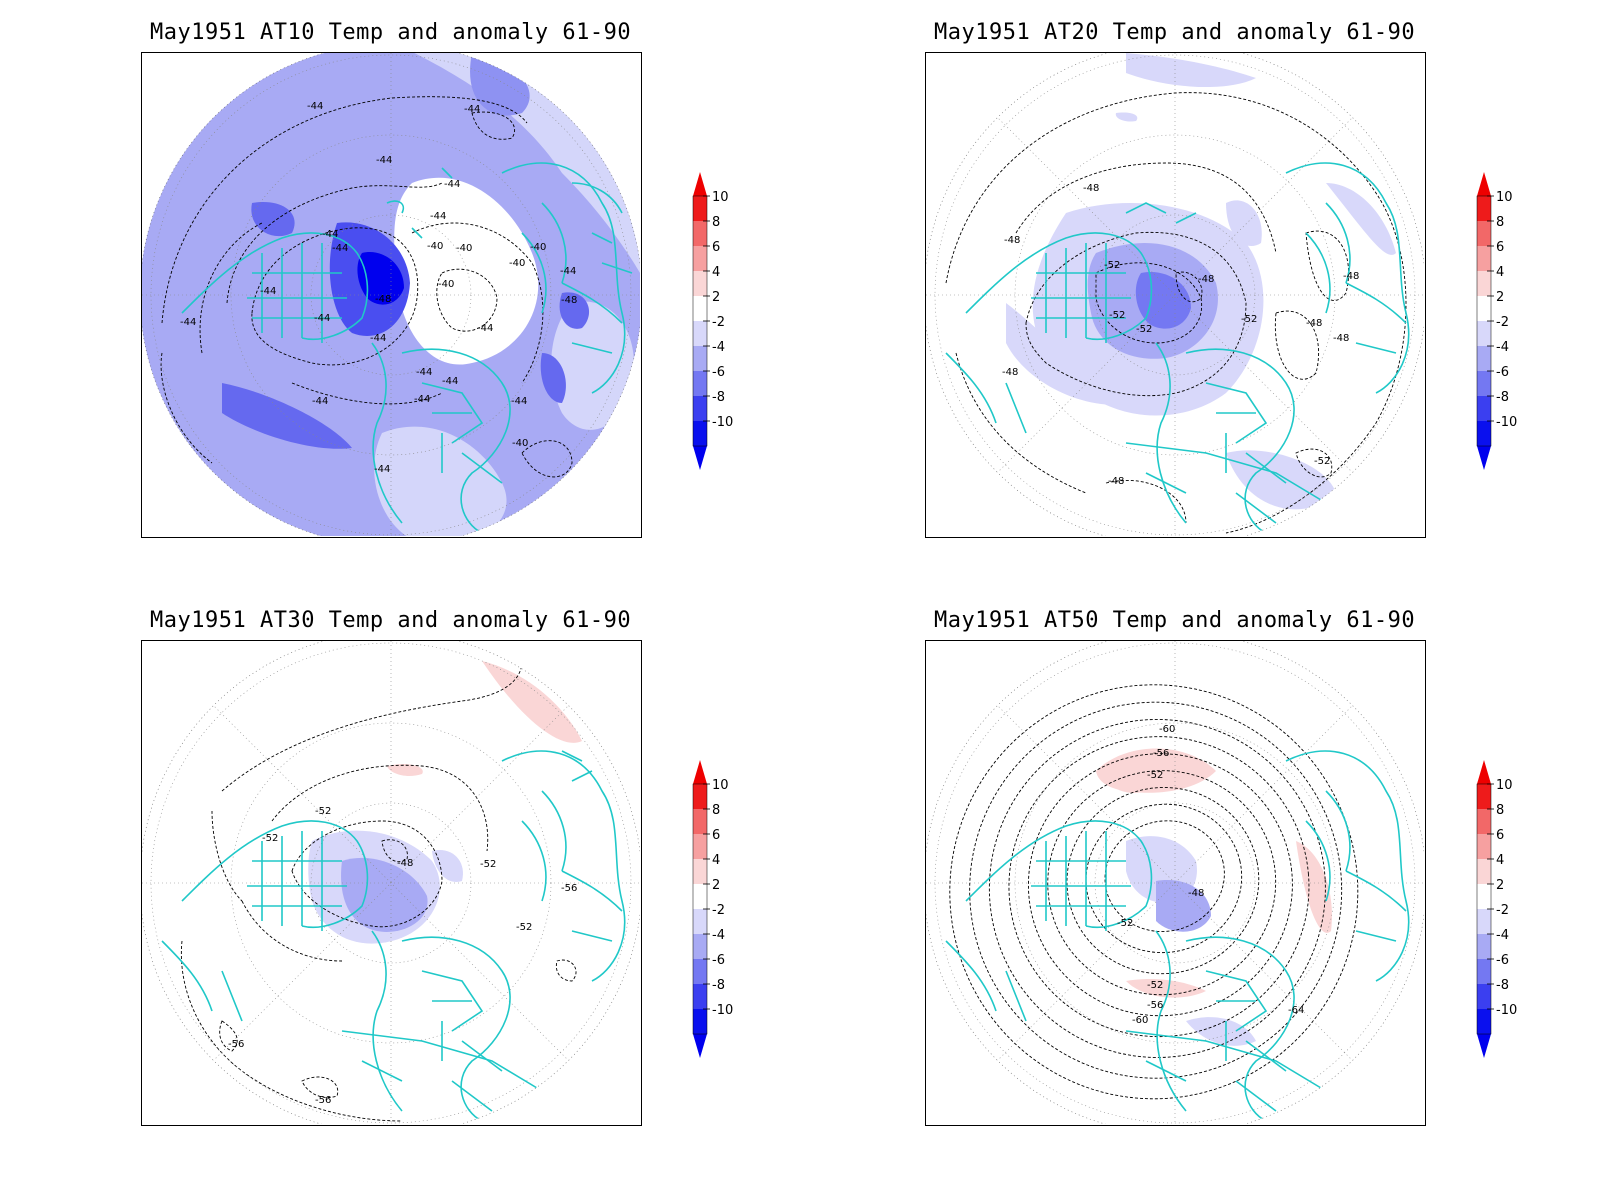 This screenshot has width=1600, height=1200. What do you see at coordinates (384, 894) in the screenshot?
I see `moderate-anomaly` at bounding box center [384, 894].